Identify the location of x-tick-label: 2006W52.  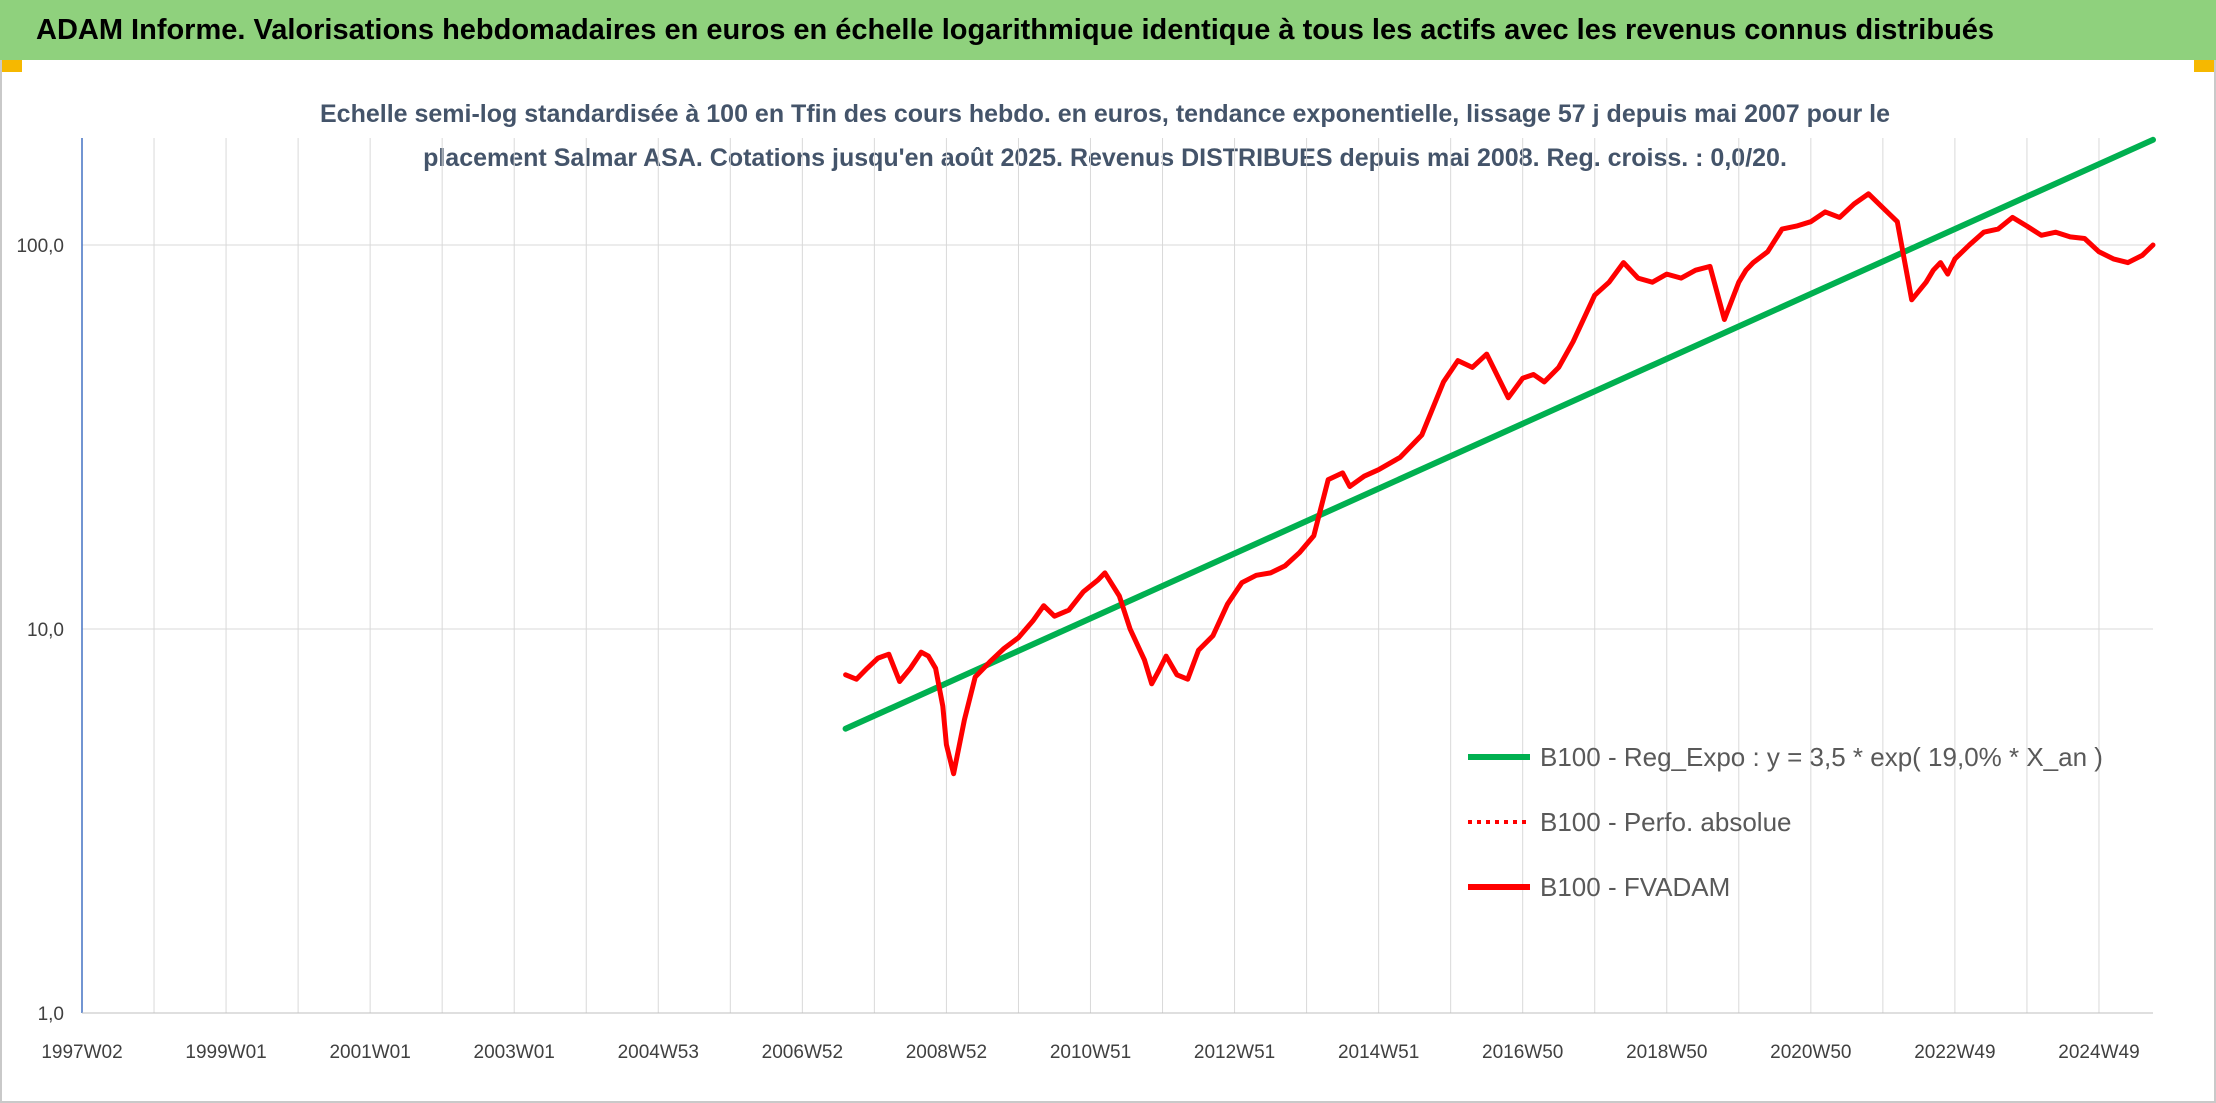
(802, 1052).